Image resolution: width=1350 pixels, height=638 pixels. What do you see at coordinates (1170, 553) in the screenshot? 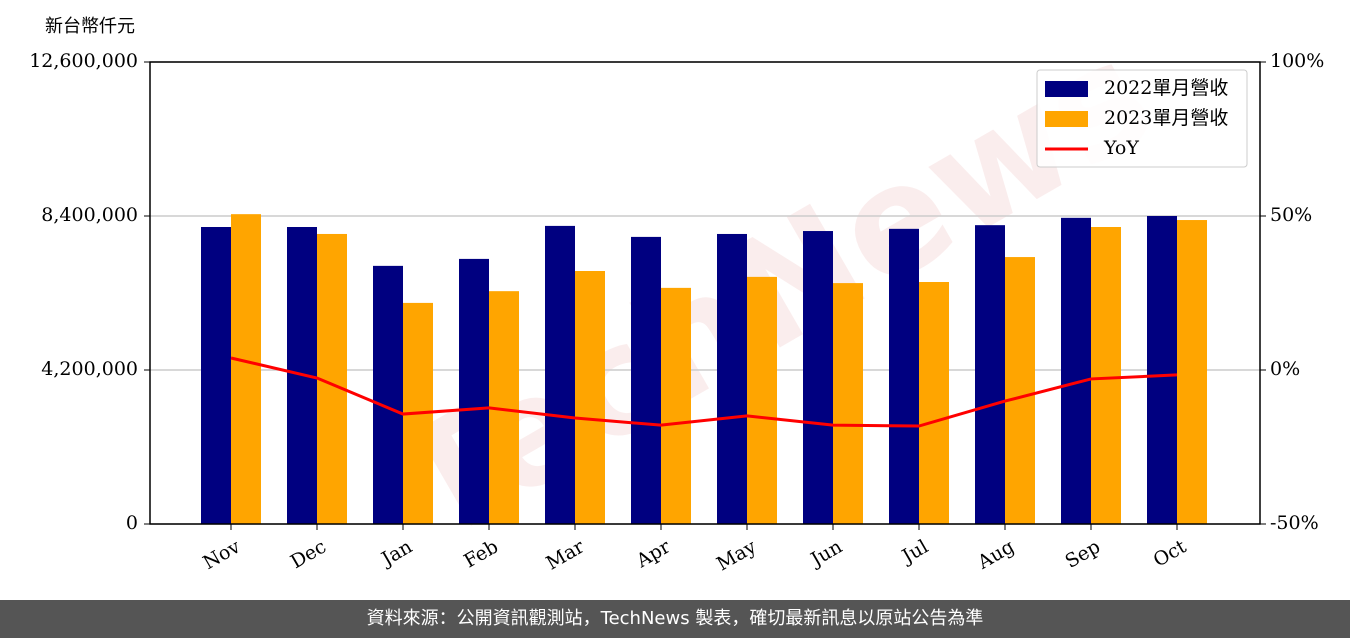
I see `x-tick-label: Oct` at bounding box center [1170, 553].